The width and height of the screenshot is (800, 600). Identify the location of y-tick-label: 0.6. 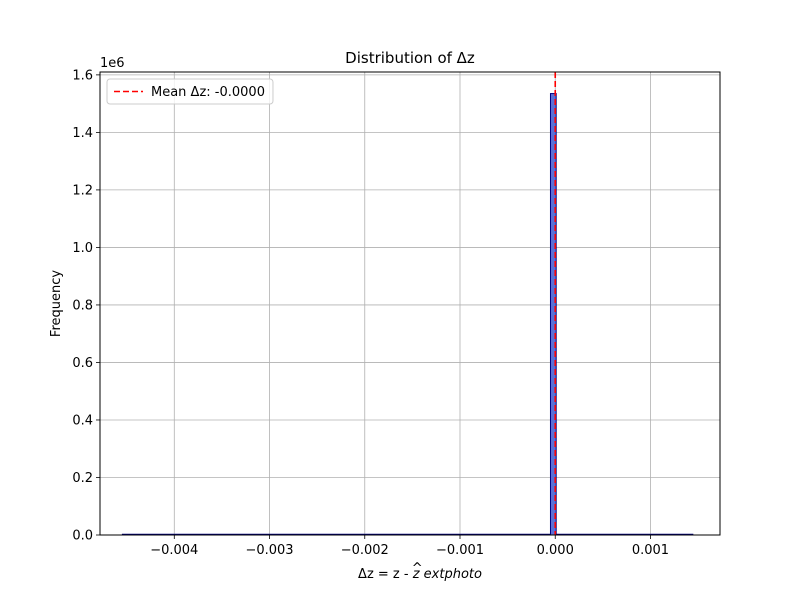
(82, 363).